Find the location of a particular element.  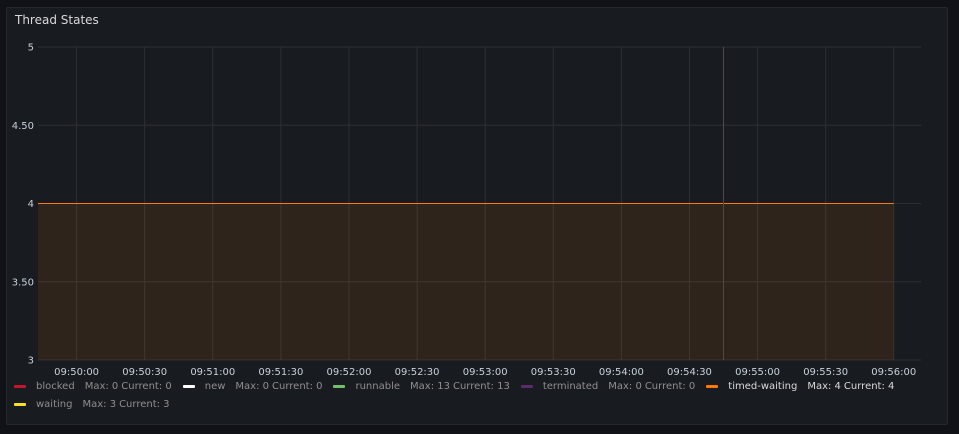

legend-series-name: new is located at coordinates (215, 386).